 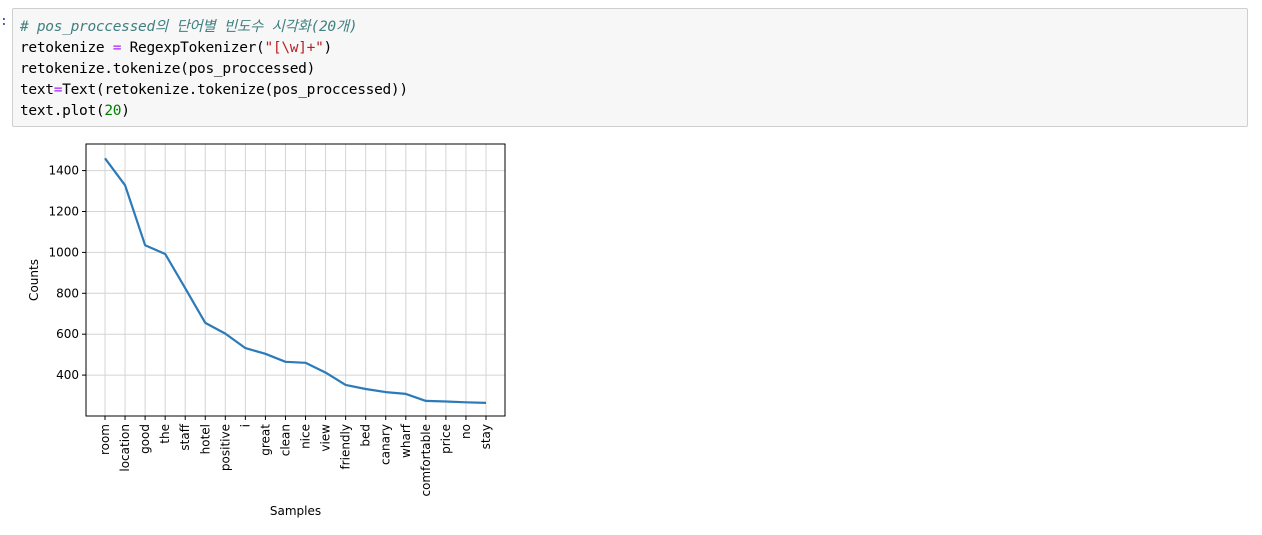 I want to click on y-tick-label: 1400, so click(x=63, y=171).